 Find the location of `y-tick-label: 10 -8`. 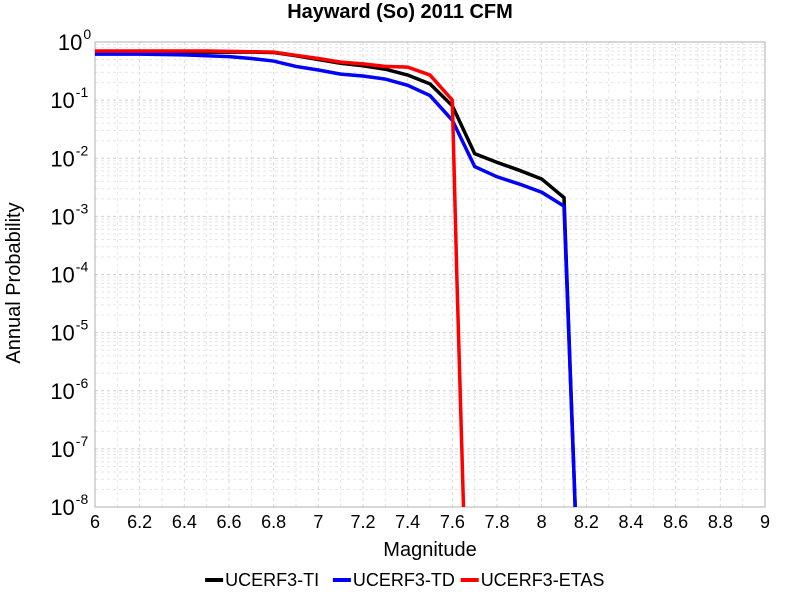

y-tick-label: 10 -8 is located at coordinates (69, 505).